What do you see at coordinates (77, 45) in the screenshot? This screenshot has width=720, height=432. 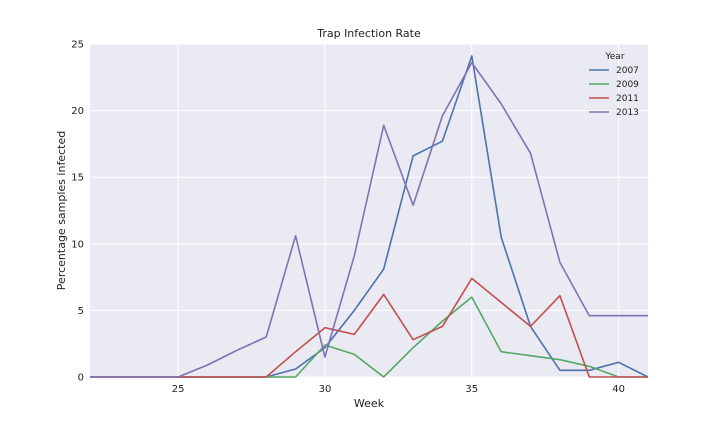 I see `y-tick-label: 25` at bounding box center [77, 45].